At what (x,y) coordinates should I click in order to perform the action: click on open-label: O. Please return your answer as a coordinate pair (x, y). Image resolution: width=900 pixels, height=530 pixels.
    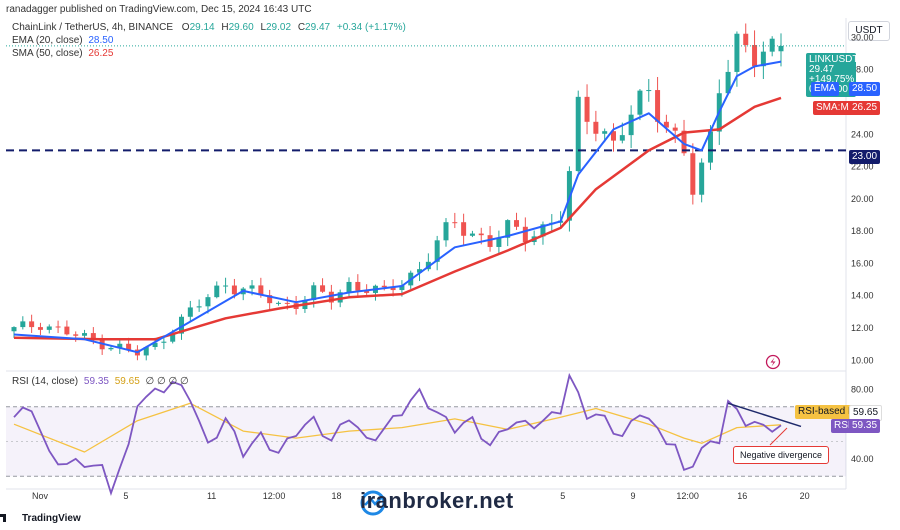
    Looking at the image, I should click on (185, 27).